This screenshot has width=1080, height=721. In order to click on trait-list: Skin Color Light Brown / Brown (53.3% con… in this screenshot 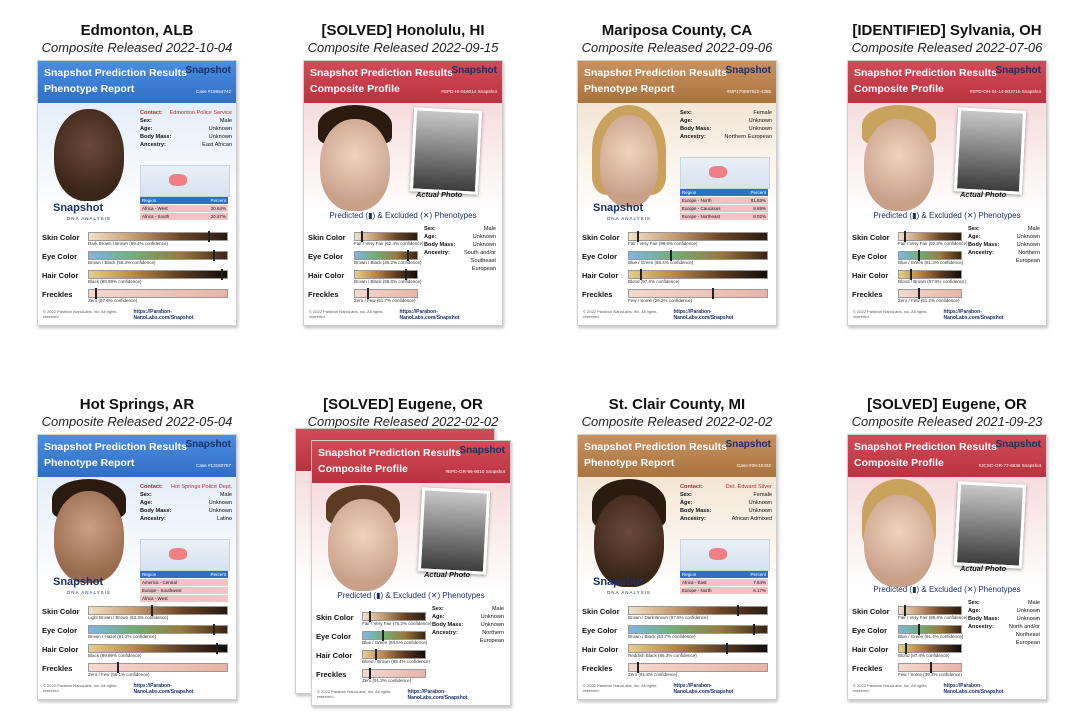, I will do `click(137, 643)`.